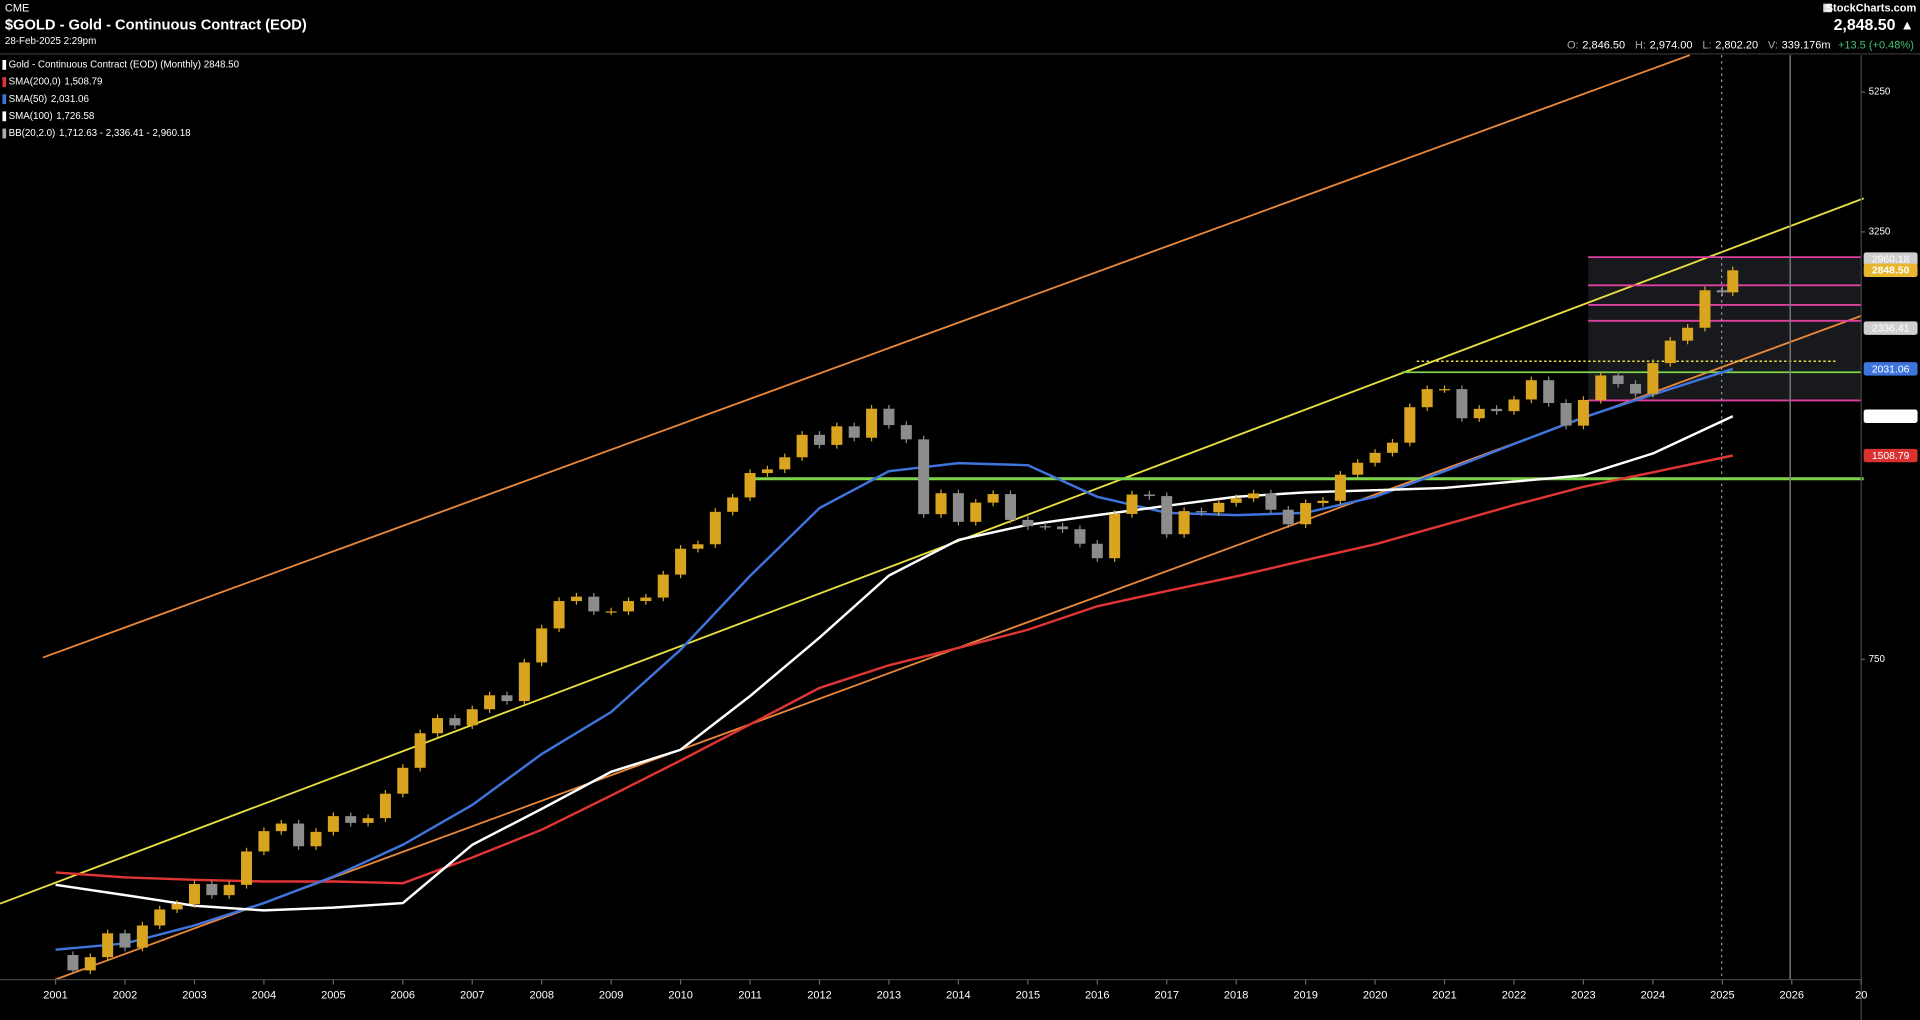 This screenshot has width=1920, height=1020. I want to click on highlight-box, so click(1725, 329).